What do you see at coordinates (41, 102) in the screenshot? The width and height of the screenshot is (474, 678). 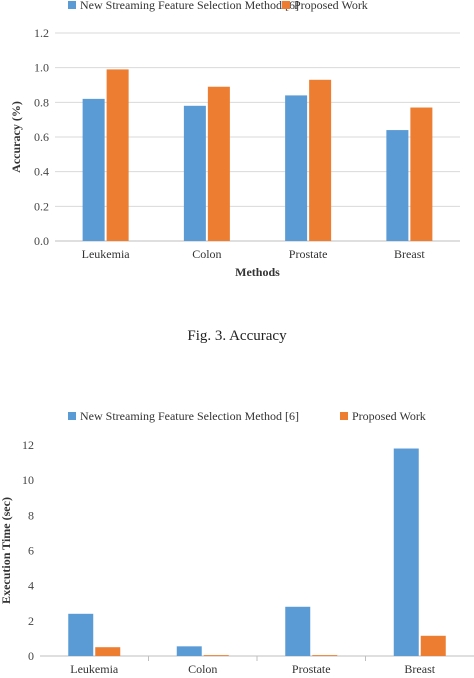 I see `y-tick-label: 0.8` at bounding box center [41, 102].